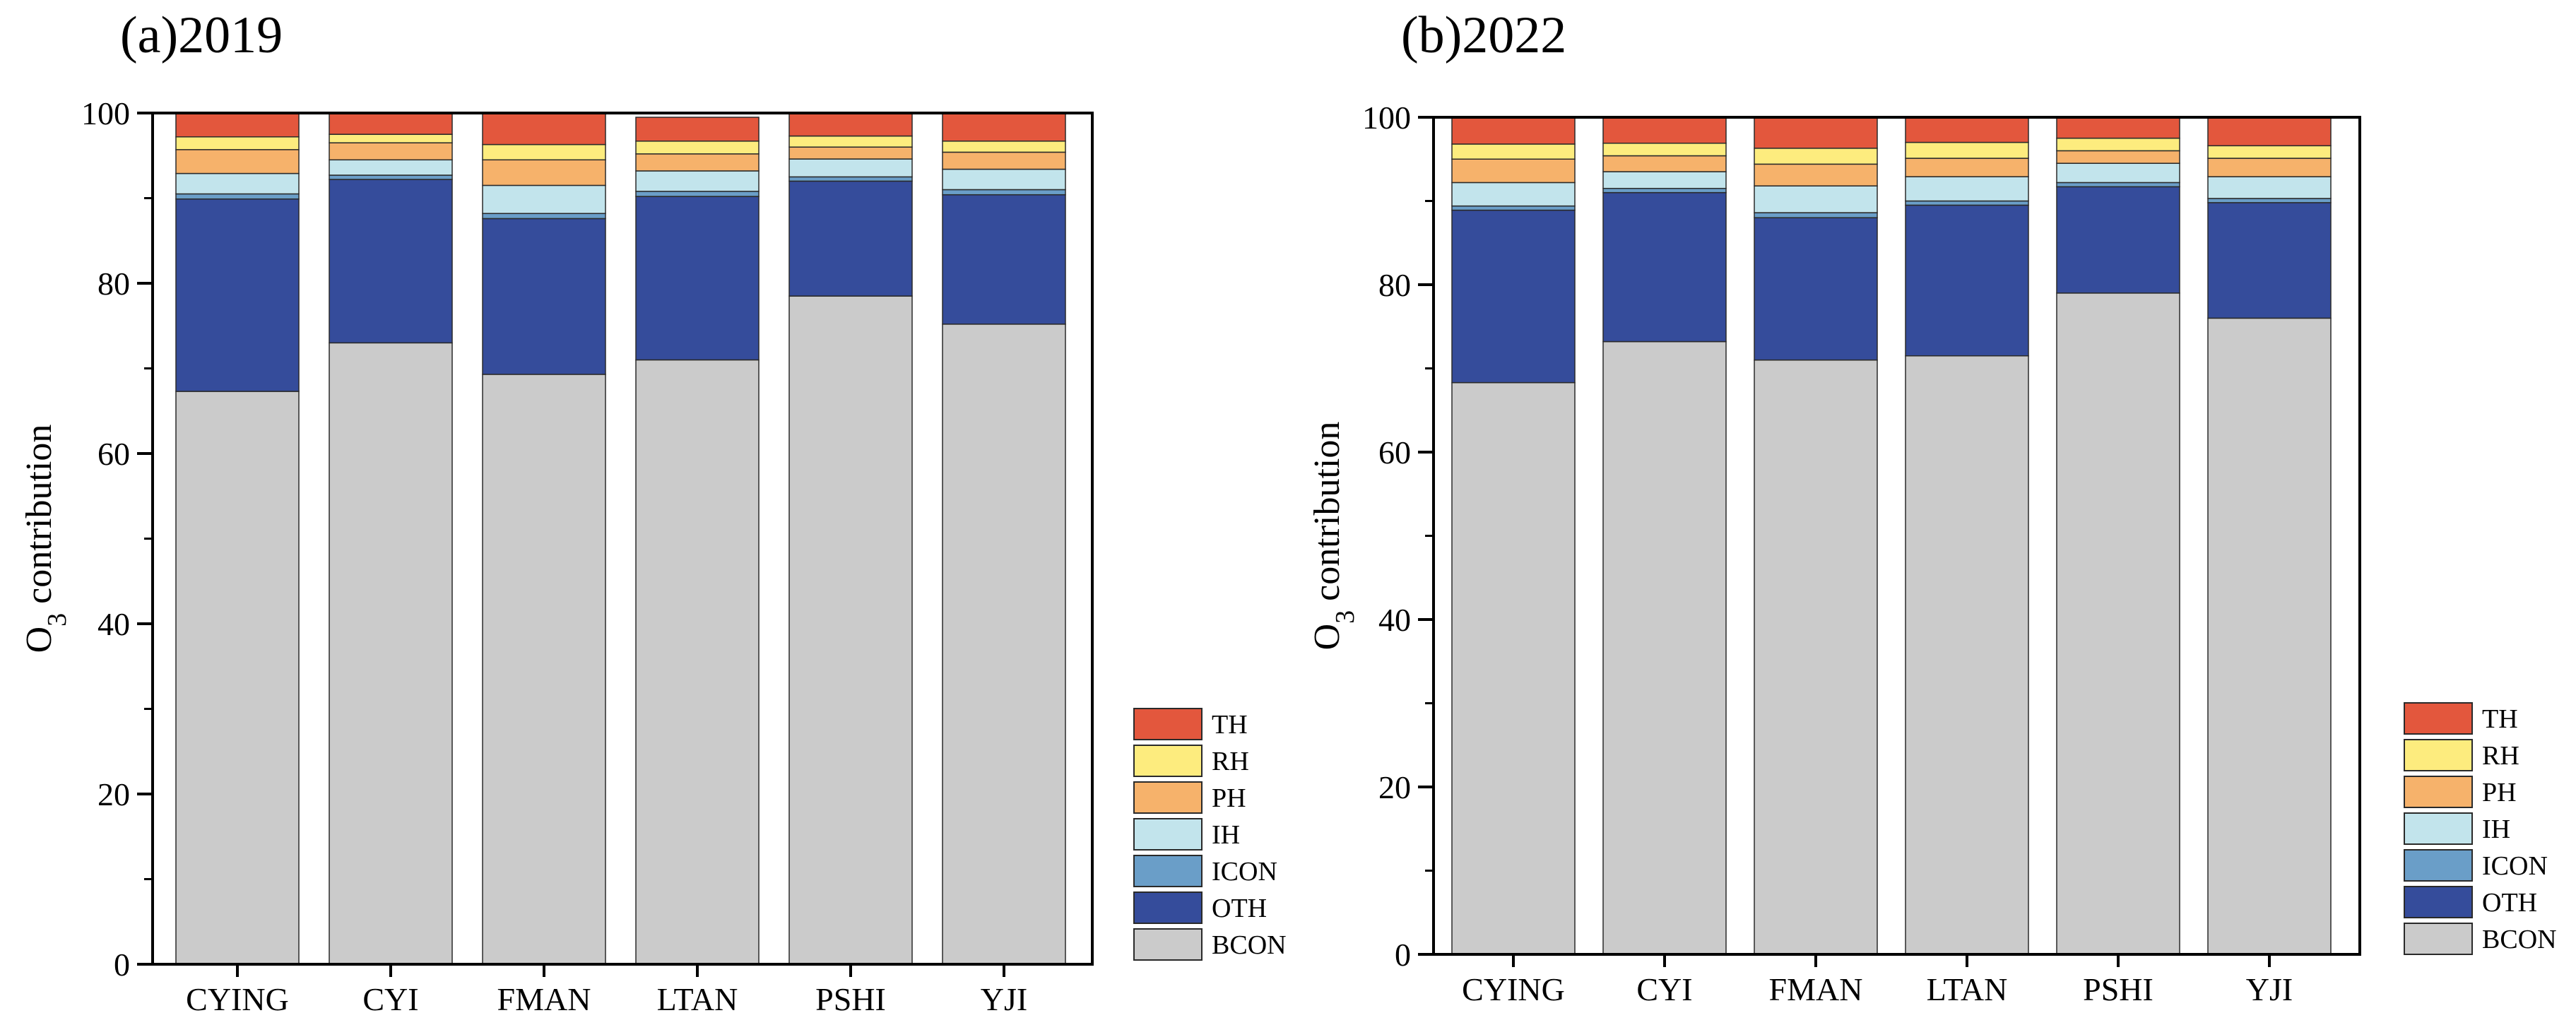 The height and width of the screenshot is (1025, 2576). Describe the element at coordinates (1004, 192) in the screenshot. I see `bar-segment-icon-yji` at that location.